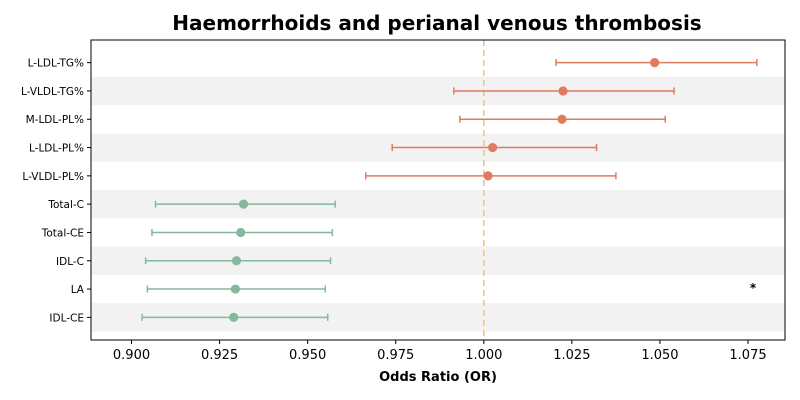 Image resolution: width=800 pixels, height=400 pixels. Describe the element at coordinates (307, 355) in the screenshot. I see `x-tick-label: 0.950` at that location.